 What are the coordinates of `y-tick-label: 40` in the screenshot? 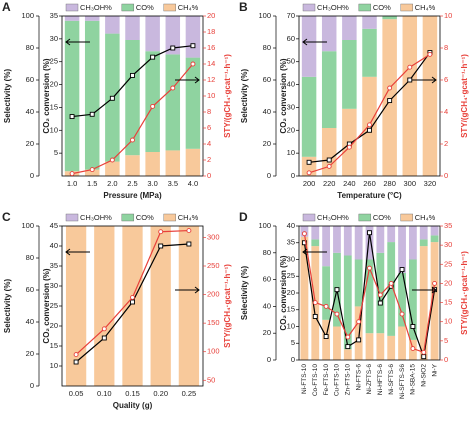 It's located at (267, 305).